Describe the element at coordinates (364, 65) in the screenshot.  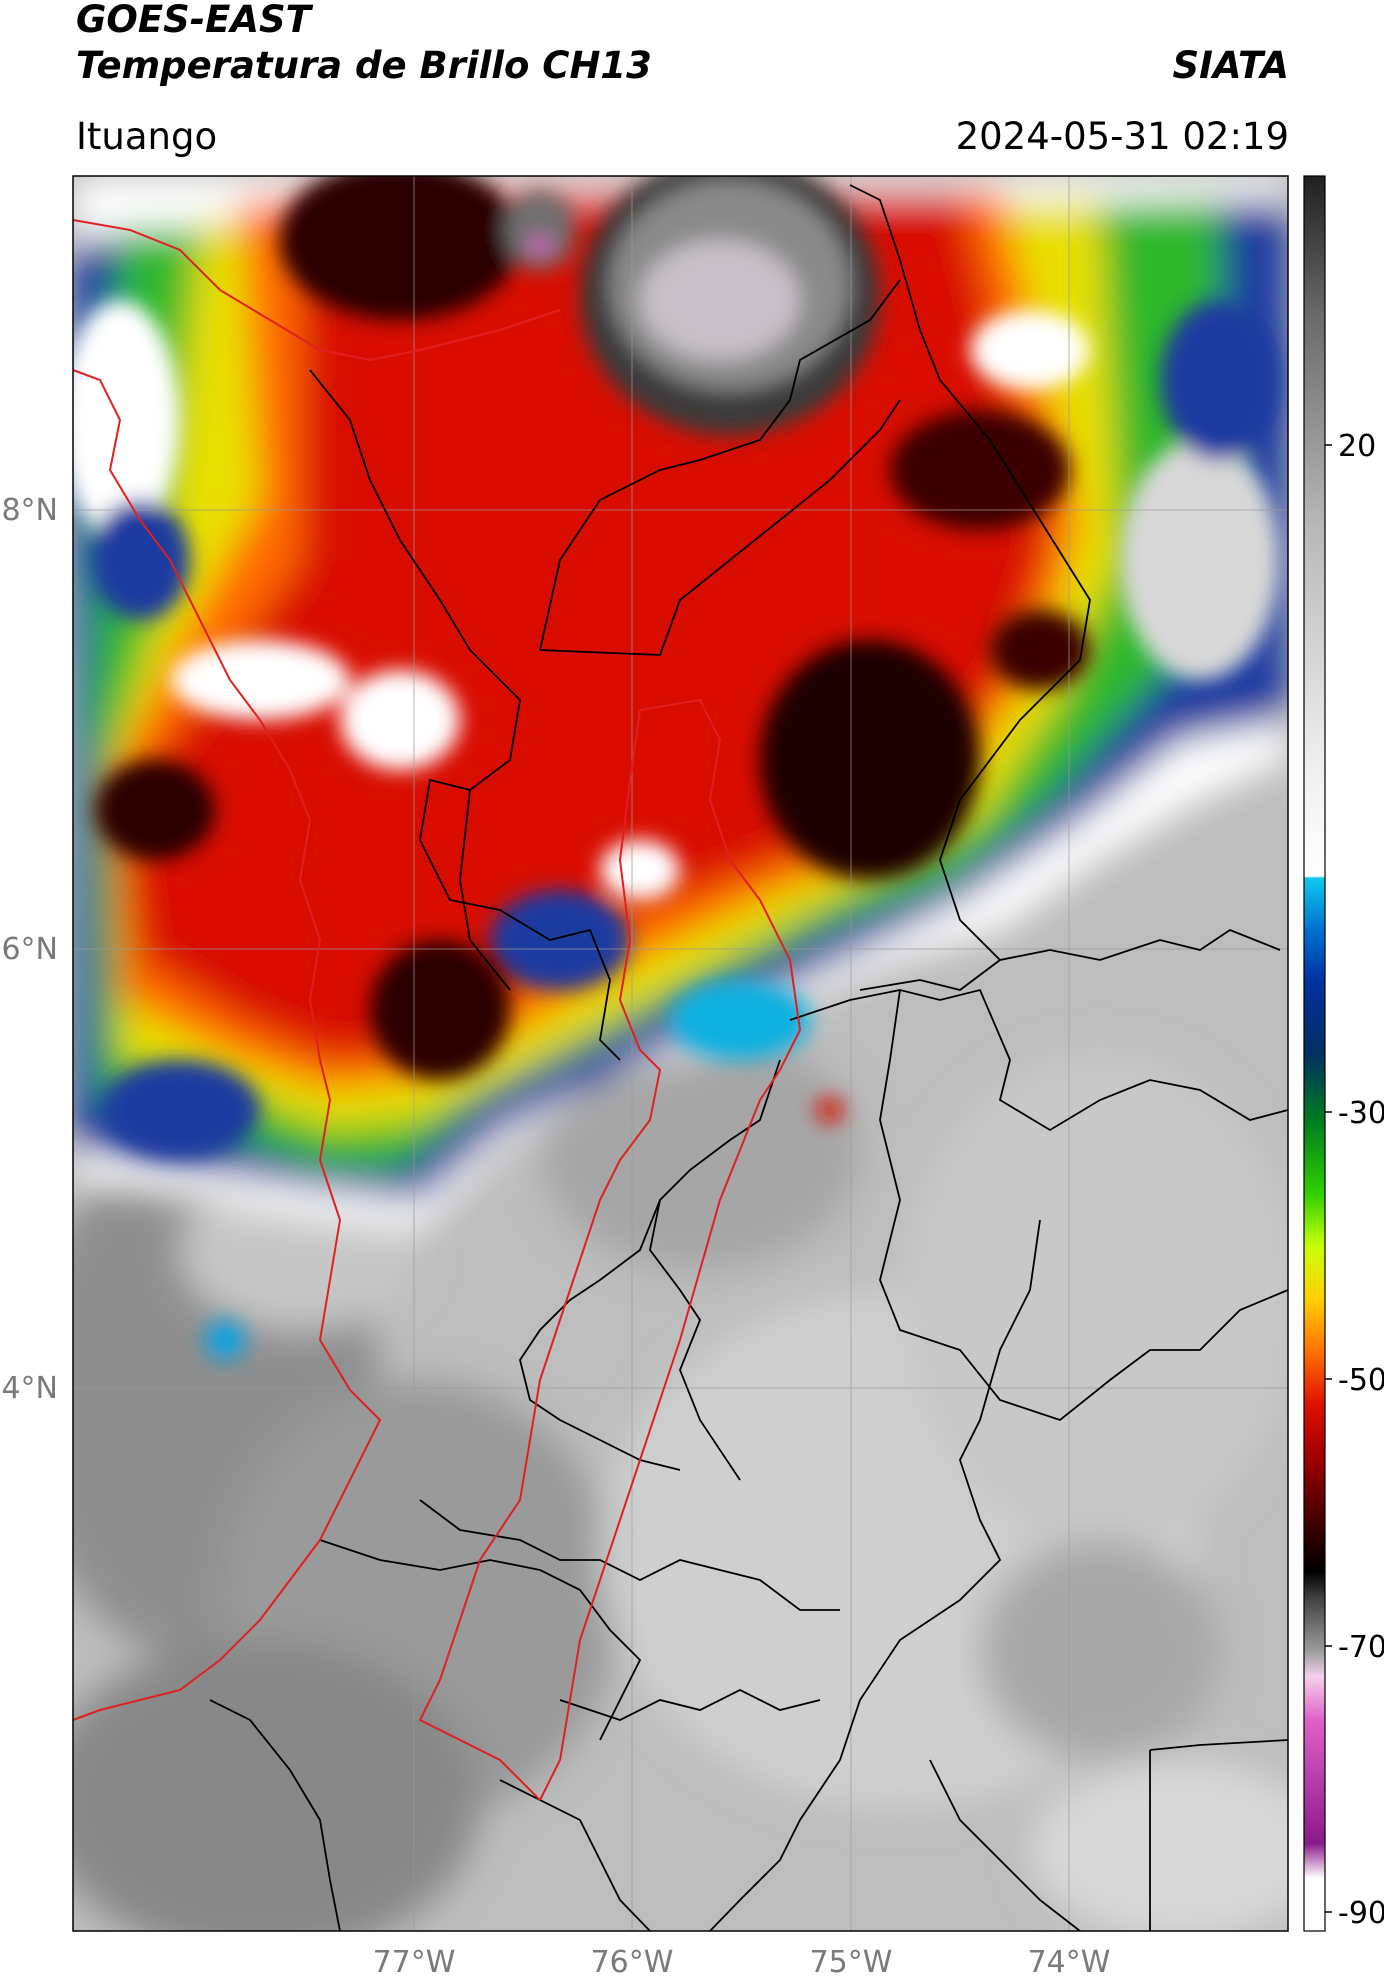
I see `title-product: Temperatura de Brillo CH13` at that location.